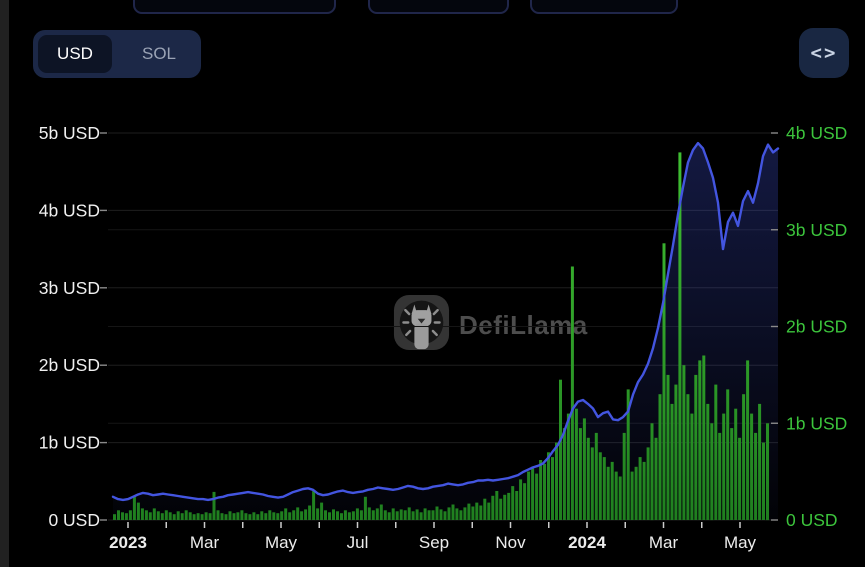 The width and height of the screenshot is (865, 567). I want to click on right-axis-label: 1b USD, so click(816, 423).